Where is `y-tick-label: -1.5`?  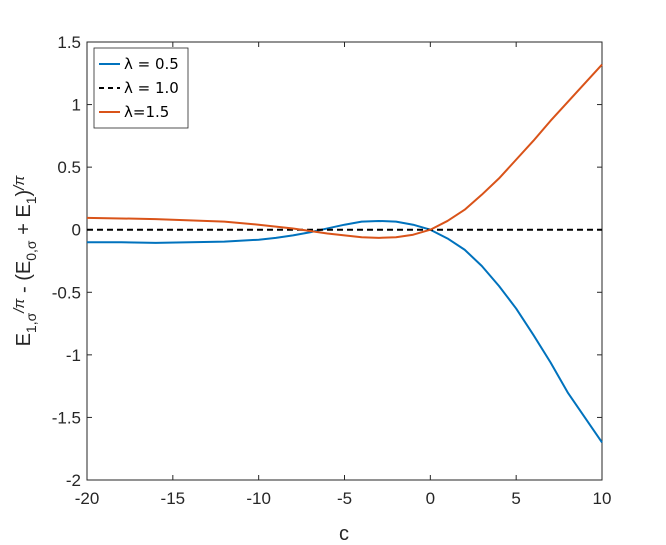
y-tick-label: -1.5 is located at coordinates (66, 417).